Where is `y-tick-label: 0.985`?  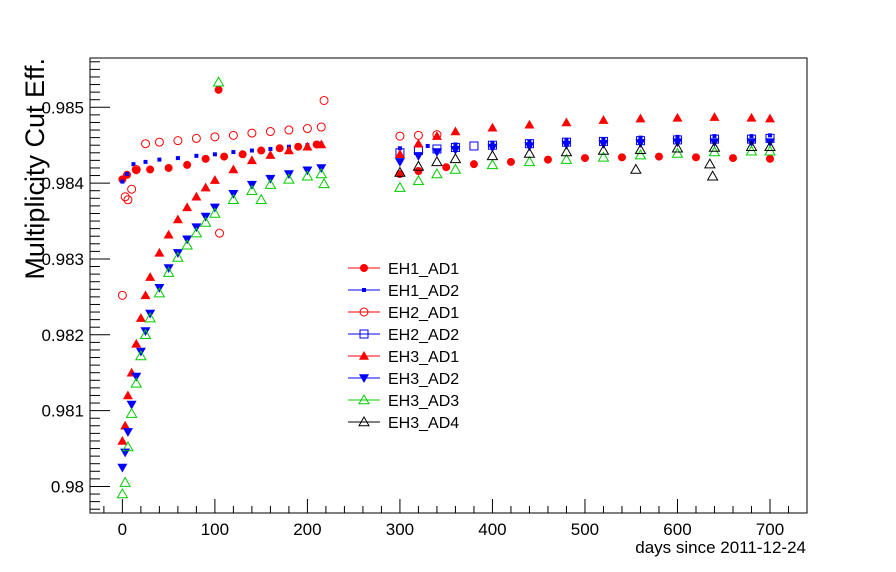
y-tick-label: 0.985 is located at coordinates (62, 107).